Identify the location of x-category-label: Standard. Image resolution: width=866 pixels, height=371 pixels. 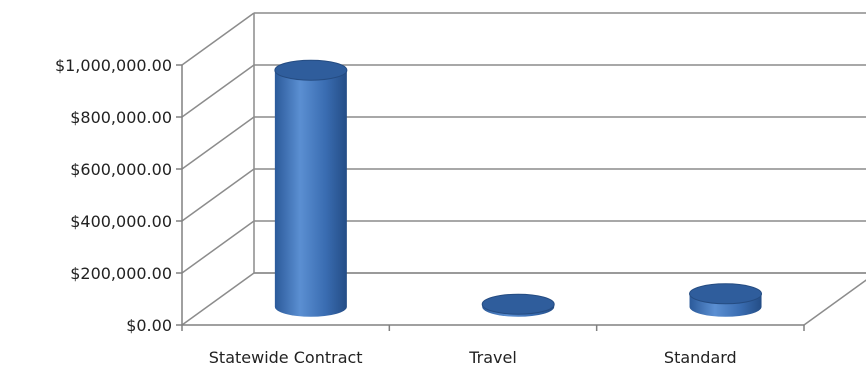
(700, 357).